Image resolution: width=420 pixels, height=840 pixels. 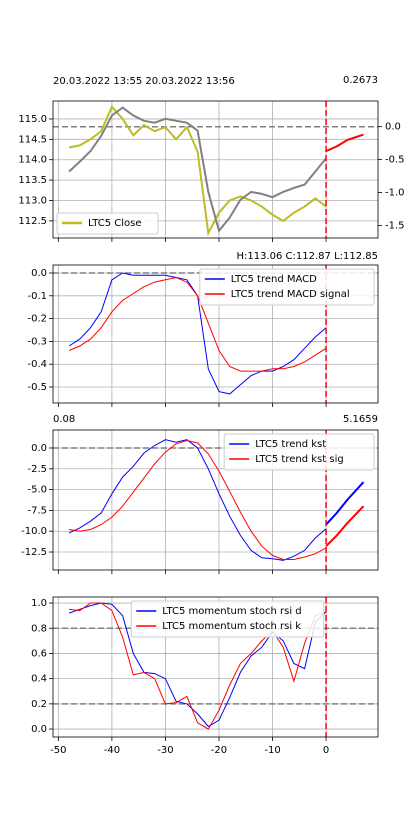 What do you see at coordinates (39, 603) in the screenshot?
I see `y-tick-label: 1.0` at bounding box center [39, 603].